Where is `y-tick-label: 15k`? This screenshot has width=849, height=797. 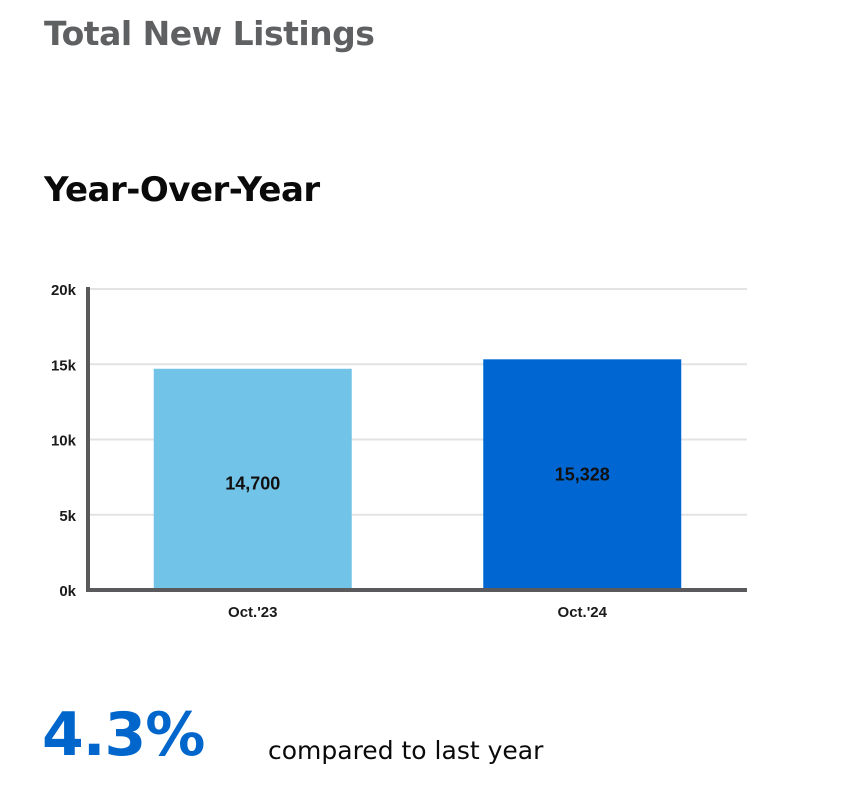
y-tick-label: 15k is located at coordinates (64, 365).